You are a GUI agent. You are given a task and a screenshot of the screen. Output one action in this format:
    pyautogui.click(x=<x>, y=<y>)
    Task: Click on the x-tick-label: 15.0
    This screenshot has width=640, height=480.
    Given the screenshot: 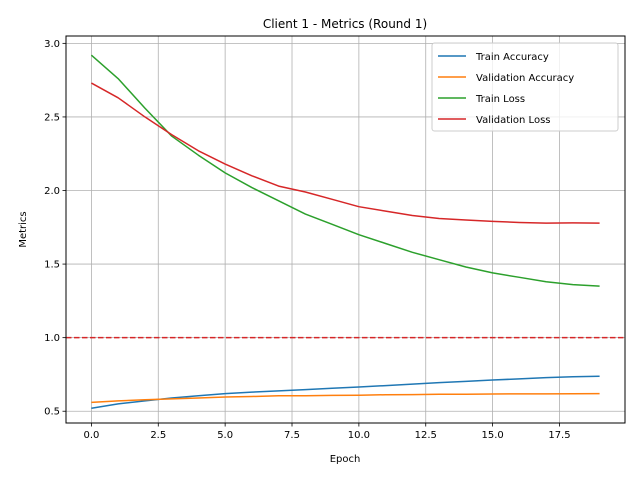 What is the action you would take?
    pyautogui.click(x=492, y=435)
    